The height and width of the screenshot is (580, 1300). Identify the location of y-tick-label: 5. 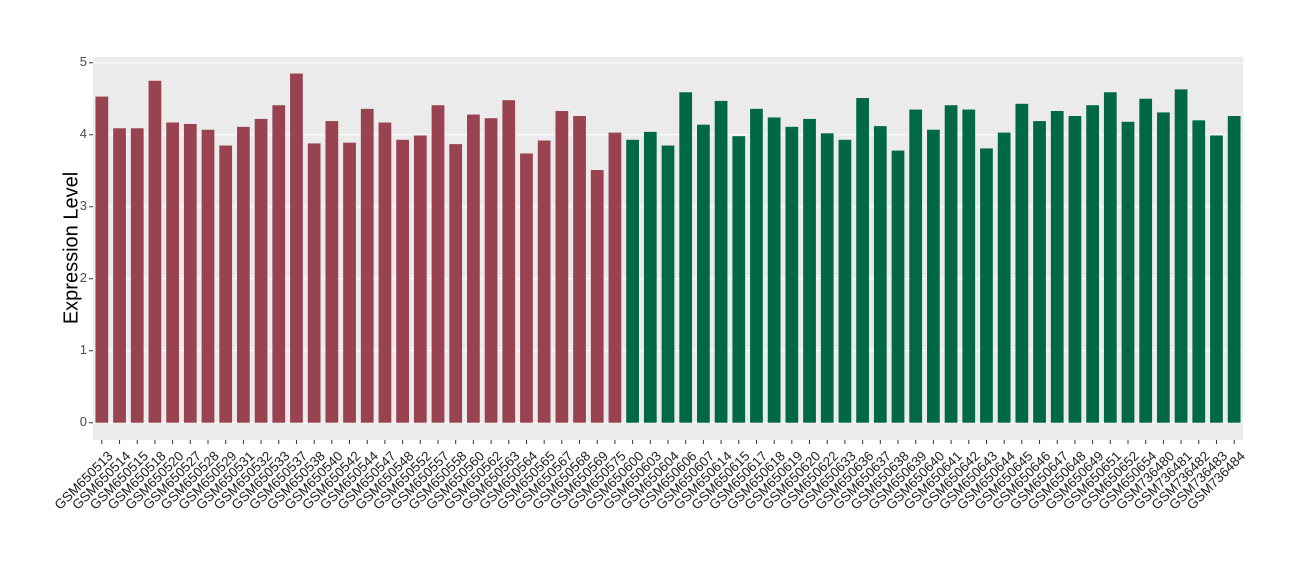
(83, 61).